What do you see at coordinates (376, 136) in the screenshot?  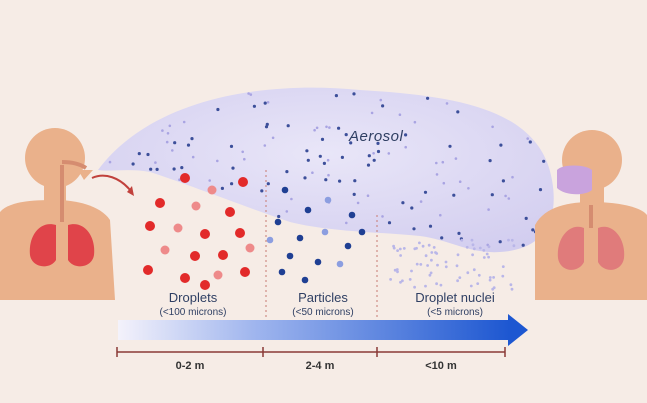 I see `aerosol-label: Aerosol` at bounding box center [376, 136].